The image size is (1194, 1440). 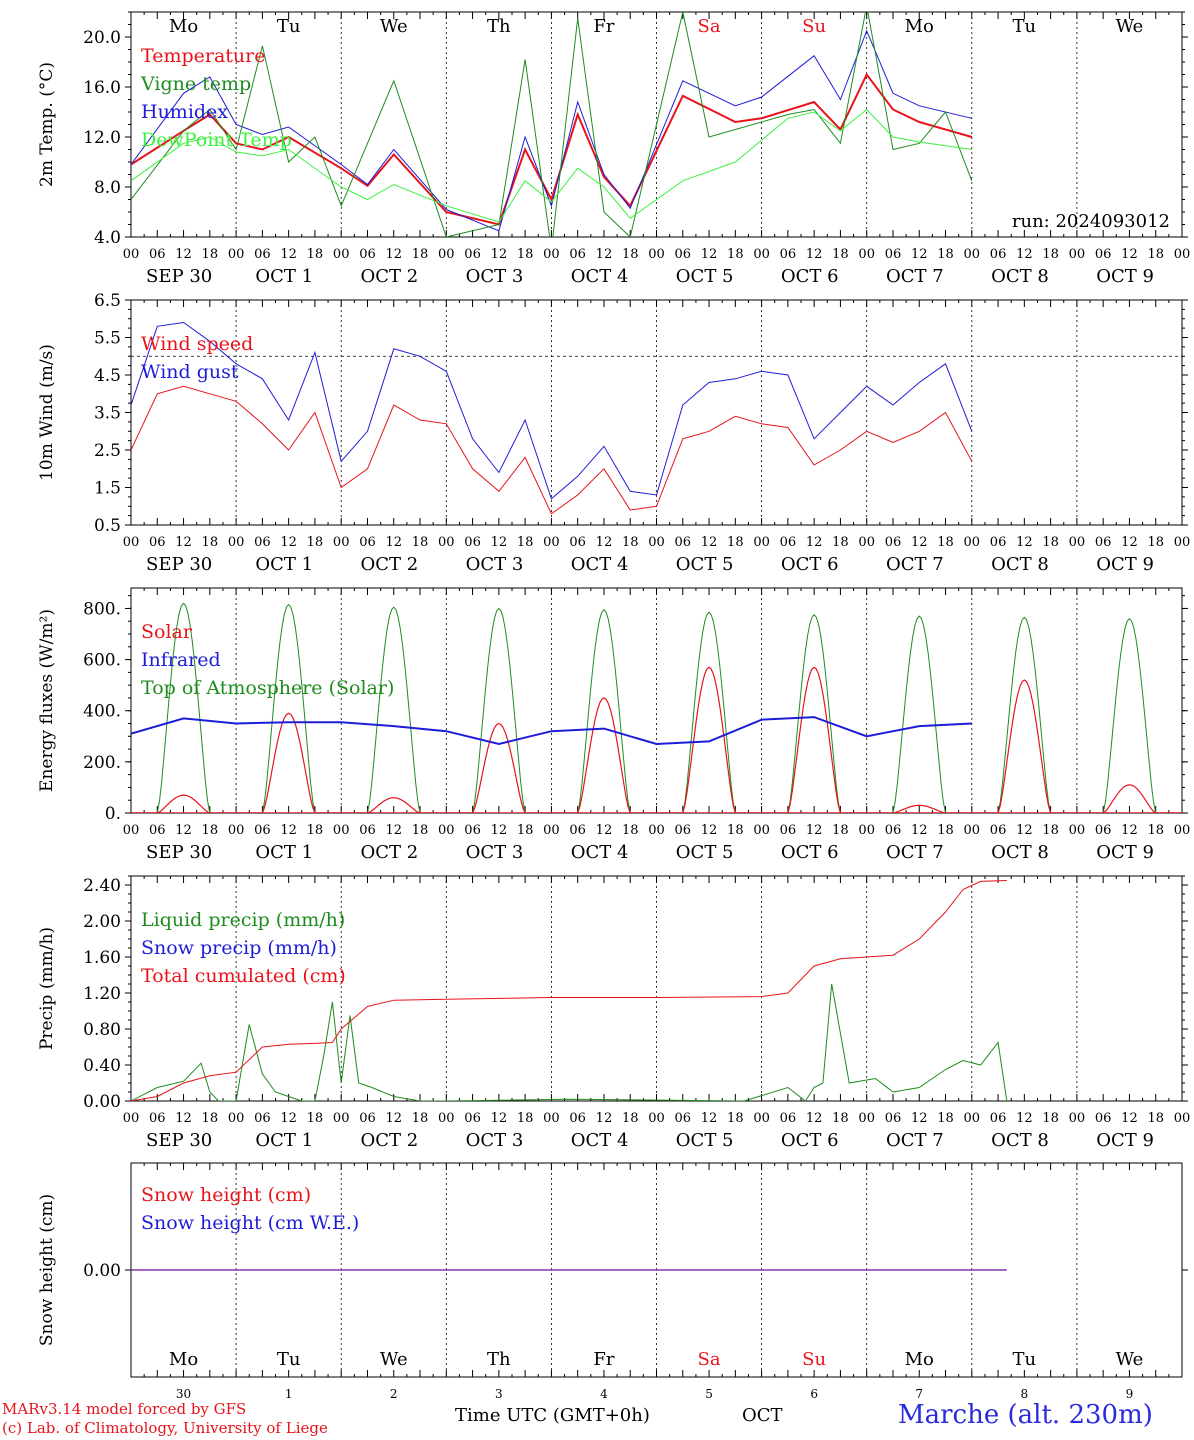 I want to click on snow-day-number: 6, so click(x=814, y=1394).